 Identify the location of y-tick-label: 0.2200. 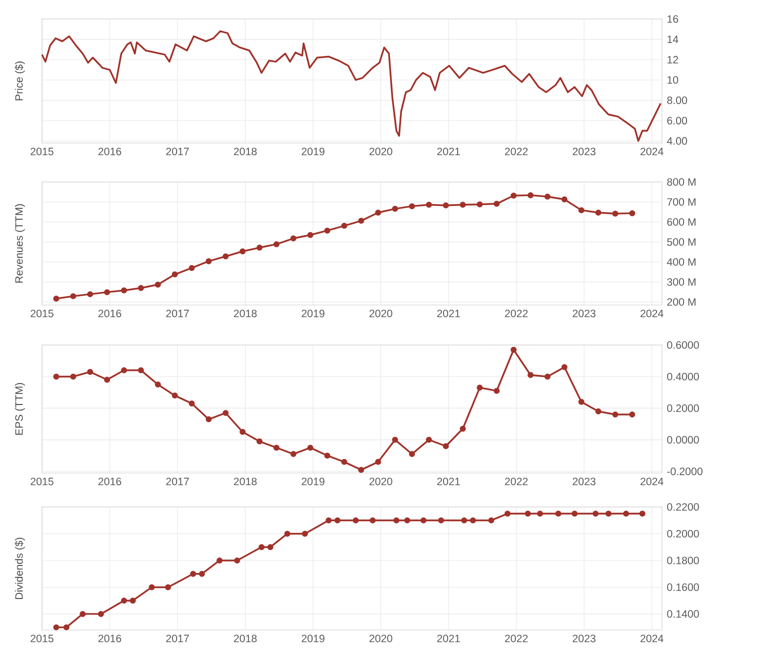
(683, 507).